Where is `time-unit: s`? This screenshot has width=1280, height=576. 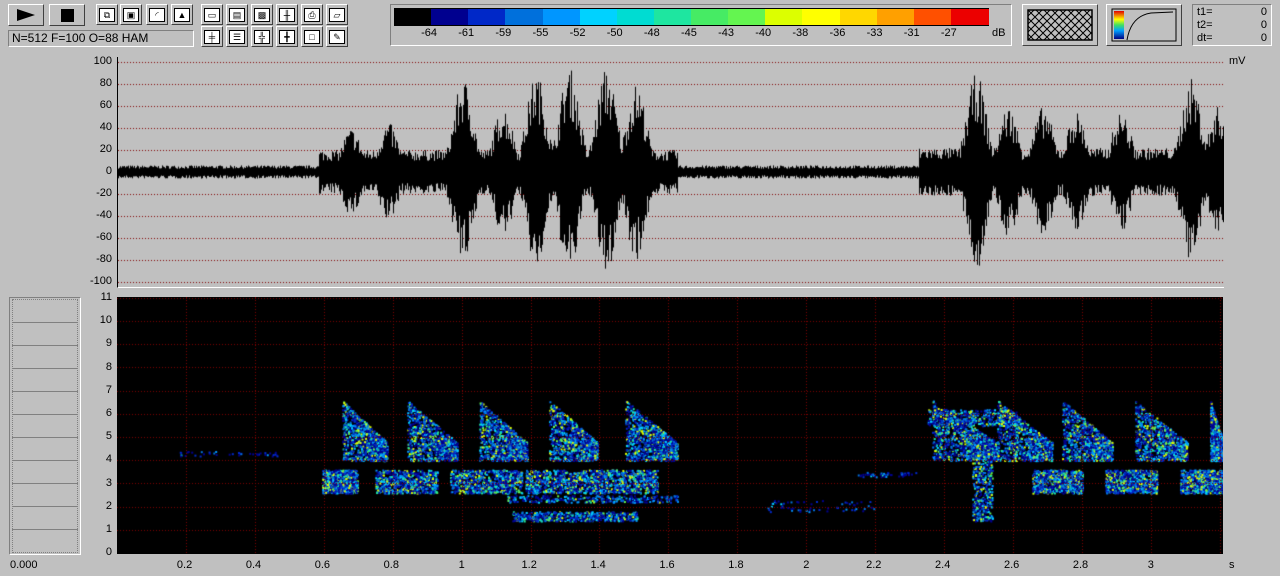 time-unit: s is located at coordinates (1232, 565).